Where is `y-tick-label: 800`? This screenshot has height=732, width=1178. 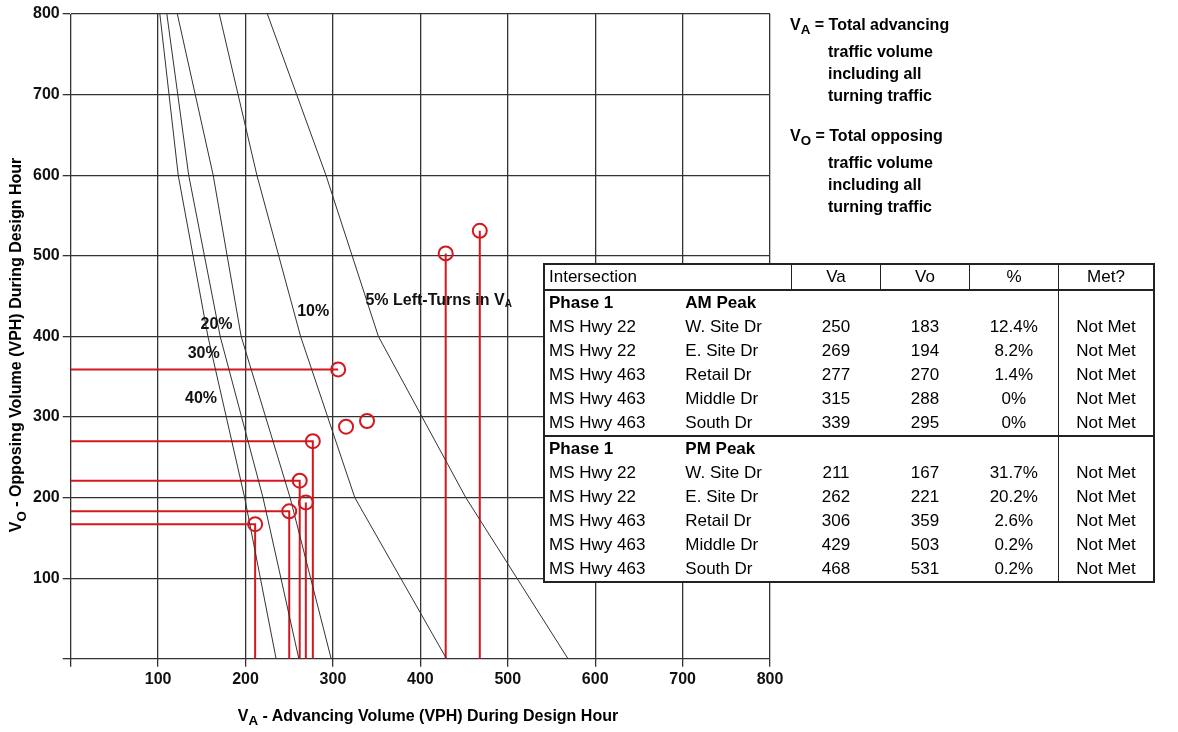
y-tick-label: 800 is located at coordinates (46, 13).